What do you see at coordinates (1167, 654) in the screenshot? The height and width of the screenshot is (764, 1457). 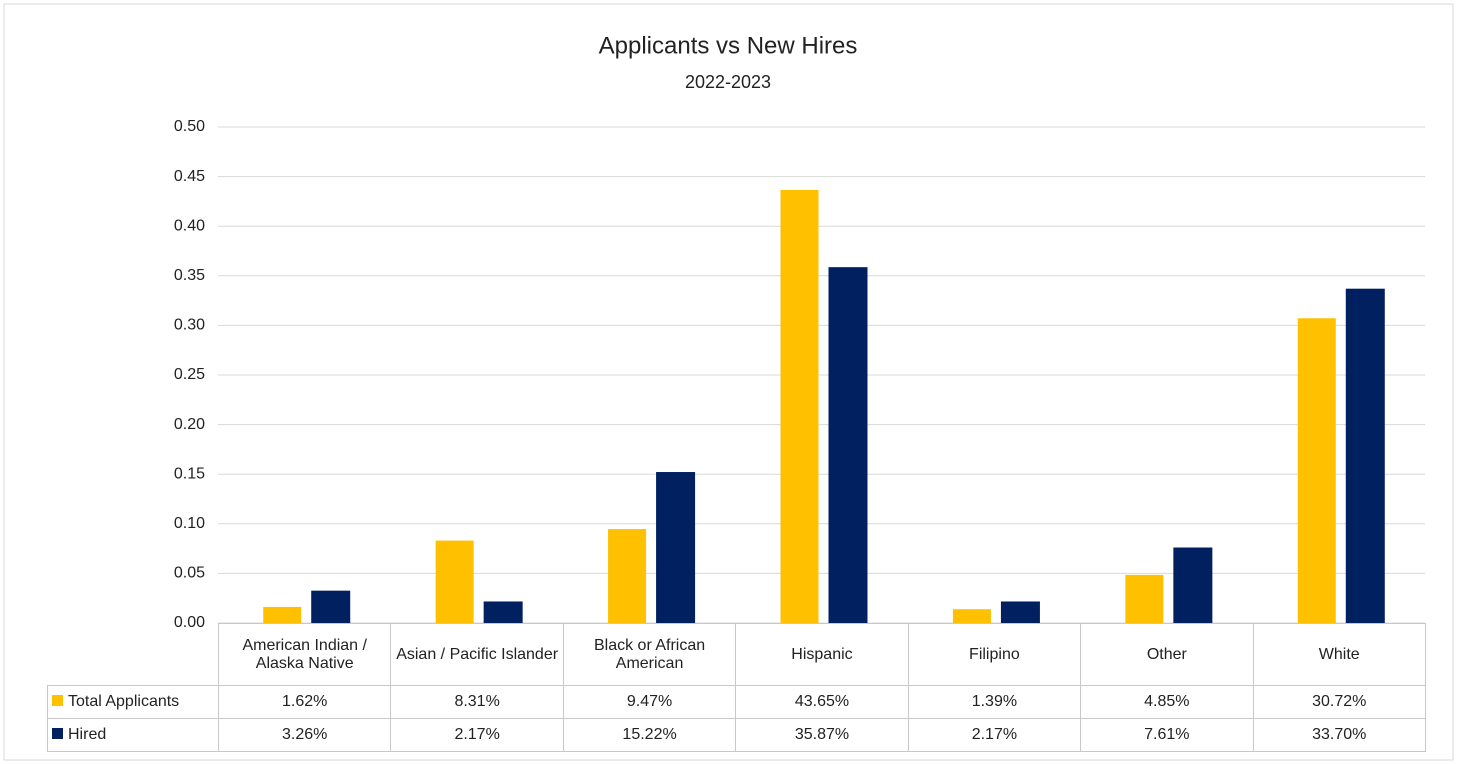 I see `category-label: Other` at bounding box center [1167, 654].